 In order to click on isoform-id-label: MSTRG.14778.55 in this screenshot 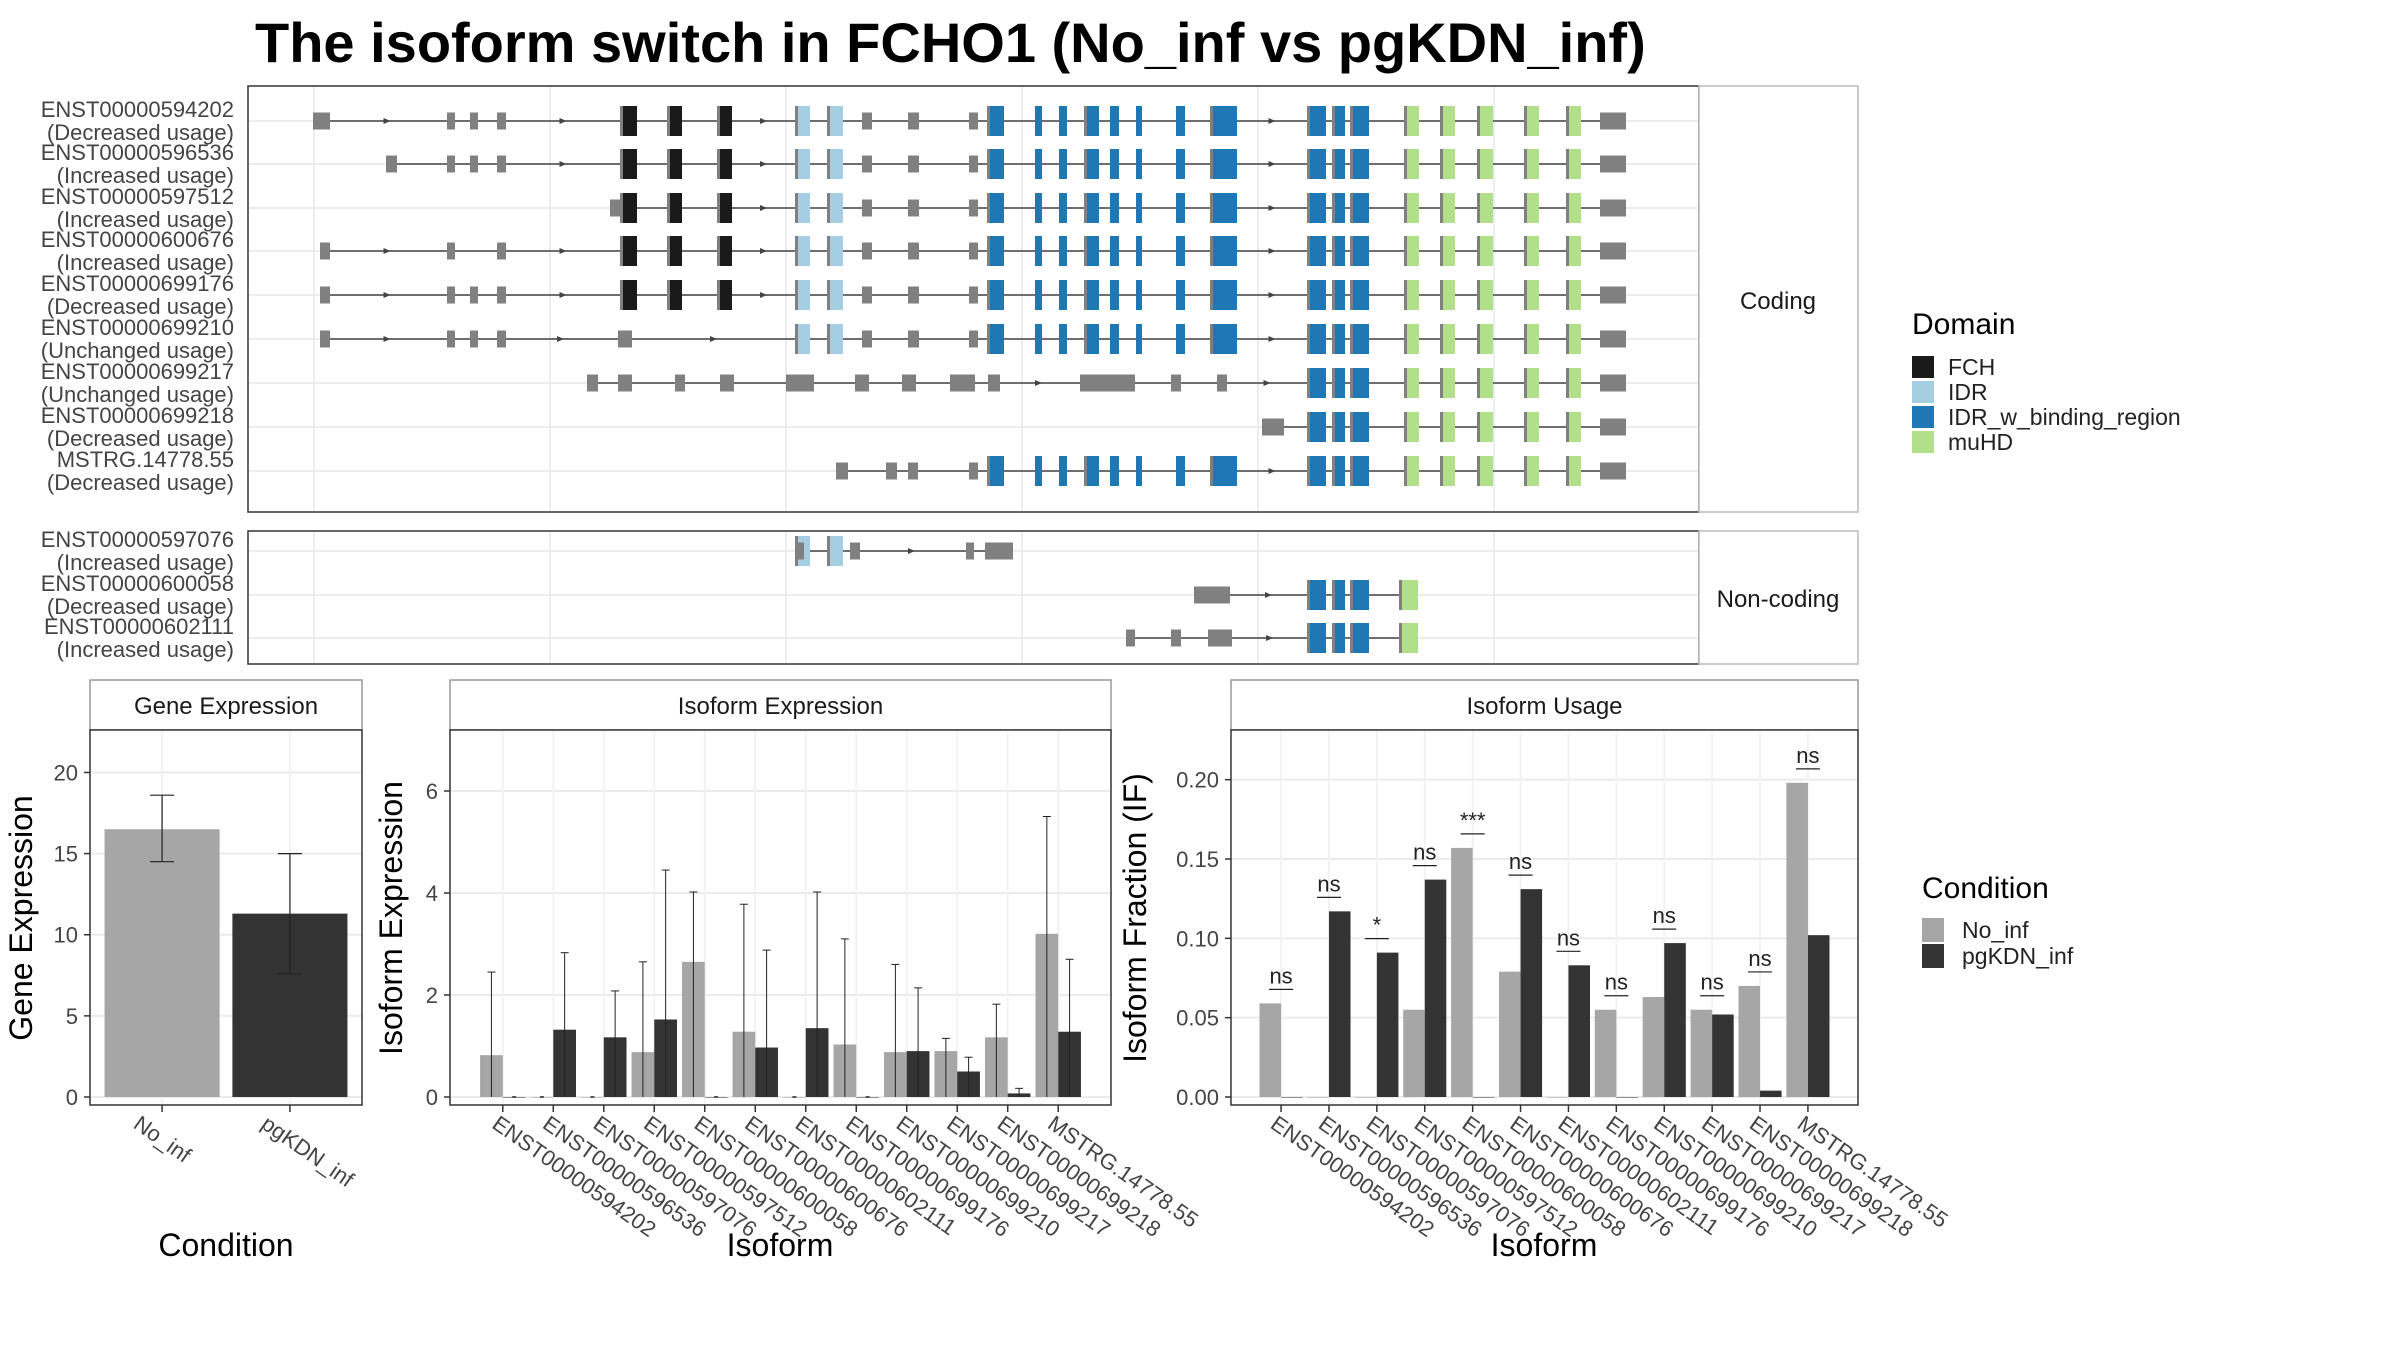, I will do `click(145, 459)`.